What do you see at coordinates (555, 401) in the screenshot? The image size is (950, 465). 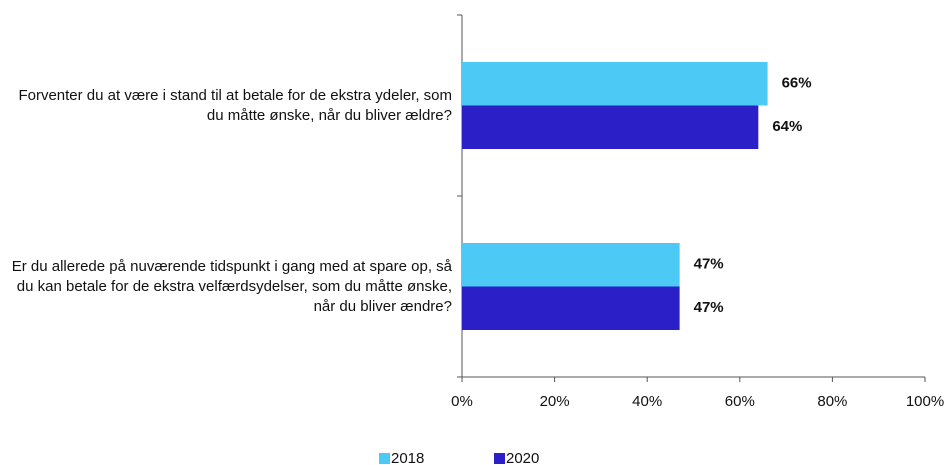 I see `x-tick-label: 20%` at bounding box center [555, 401].